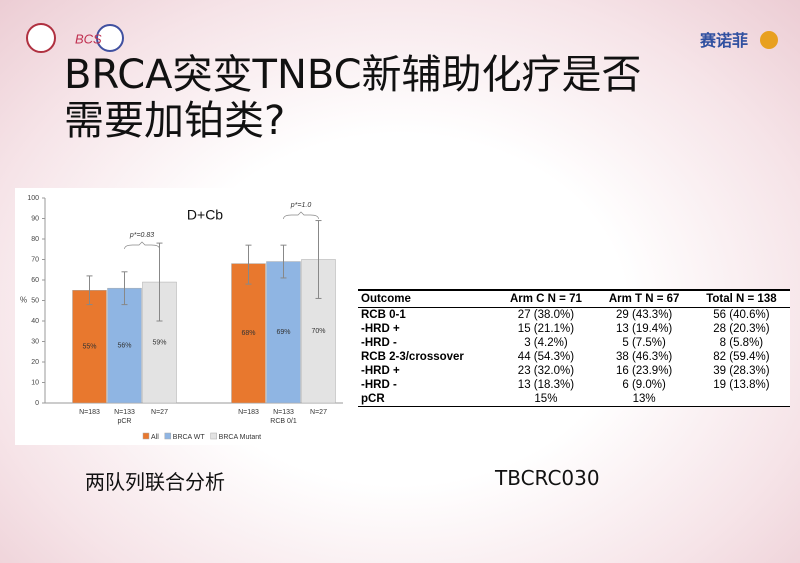 The height and width of the screenshot is (563, 800). Describe the element at coordinates (546, 385) in the screenshot. I see `table-cell: 13 (18.3%)` at that location.